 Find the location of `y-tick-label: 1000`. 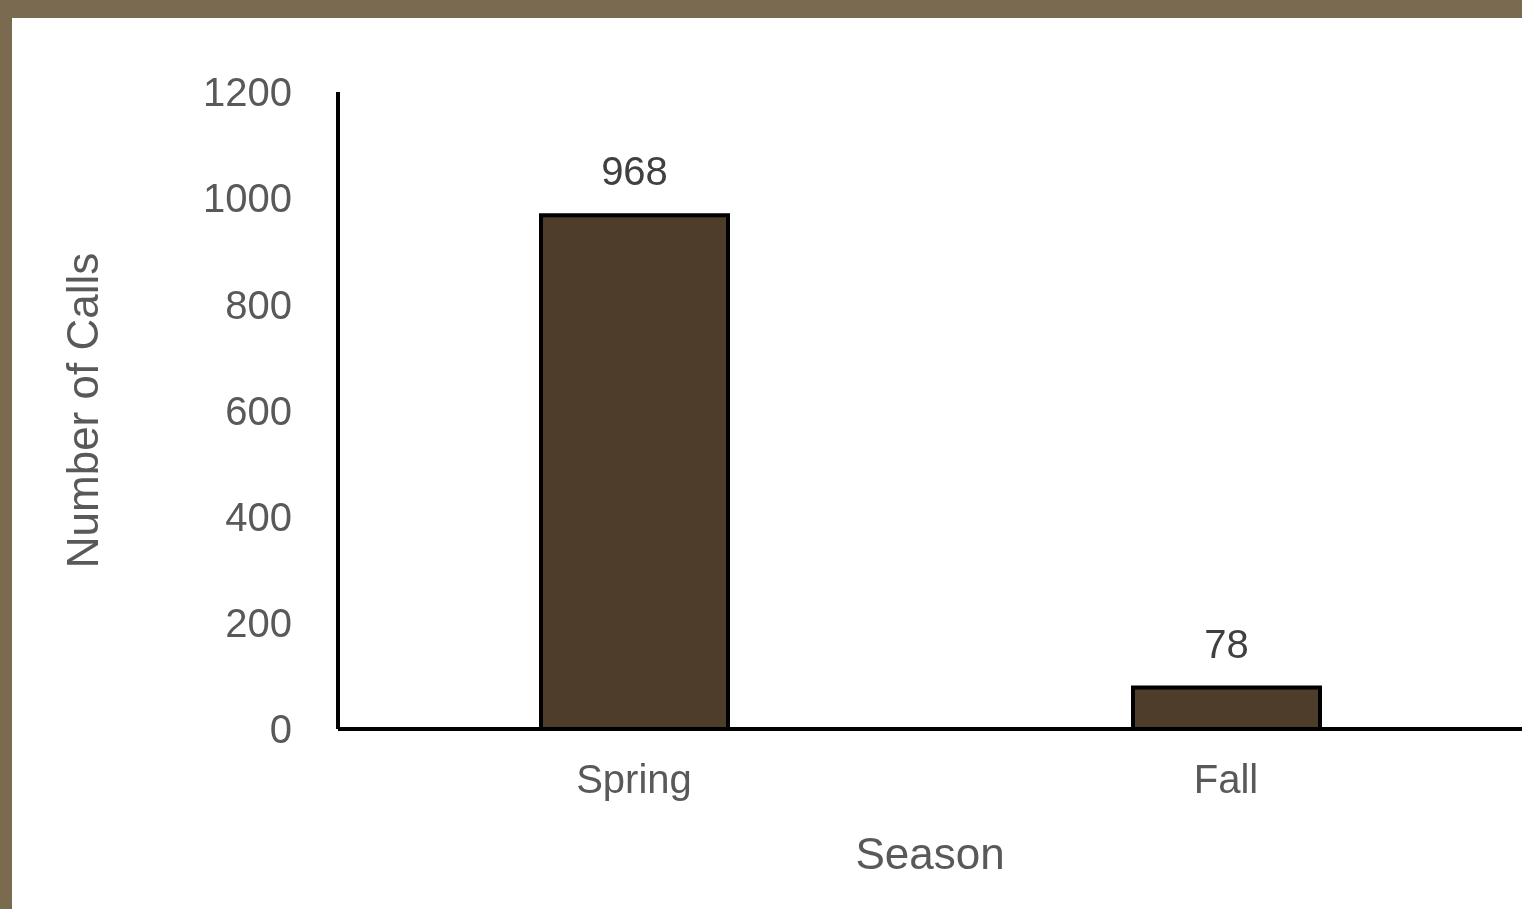

y-tick-label: 1000 is located at coordinates (247, 198).